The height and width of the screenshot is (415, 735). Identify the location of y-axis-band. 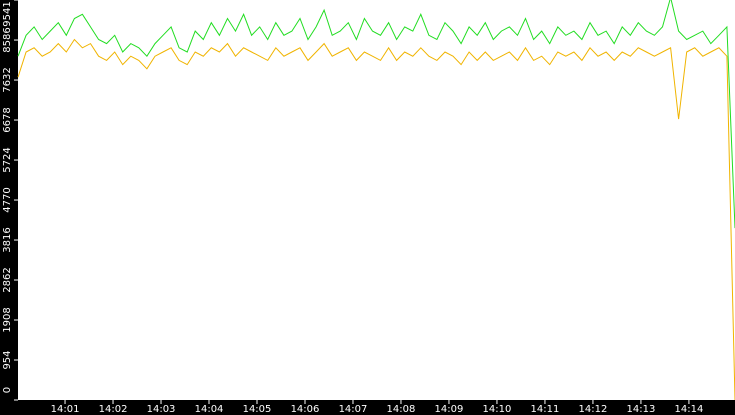
(9, 207).